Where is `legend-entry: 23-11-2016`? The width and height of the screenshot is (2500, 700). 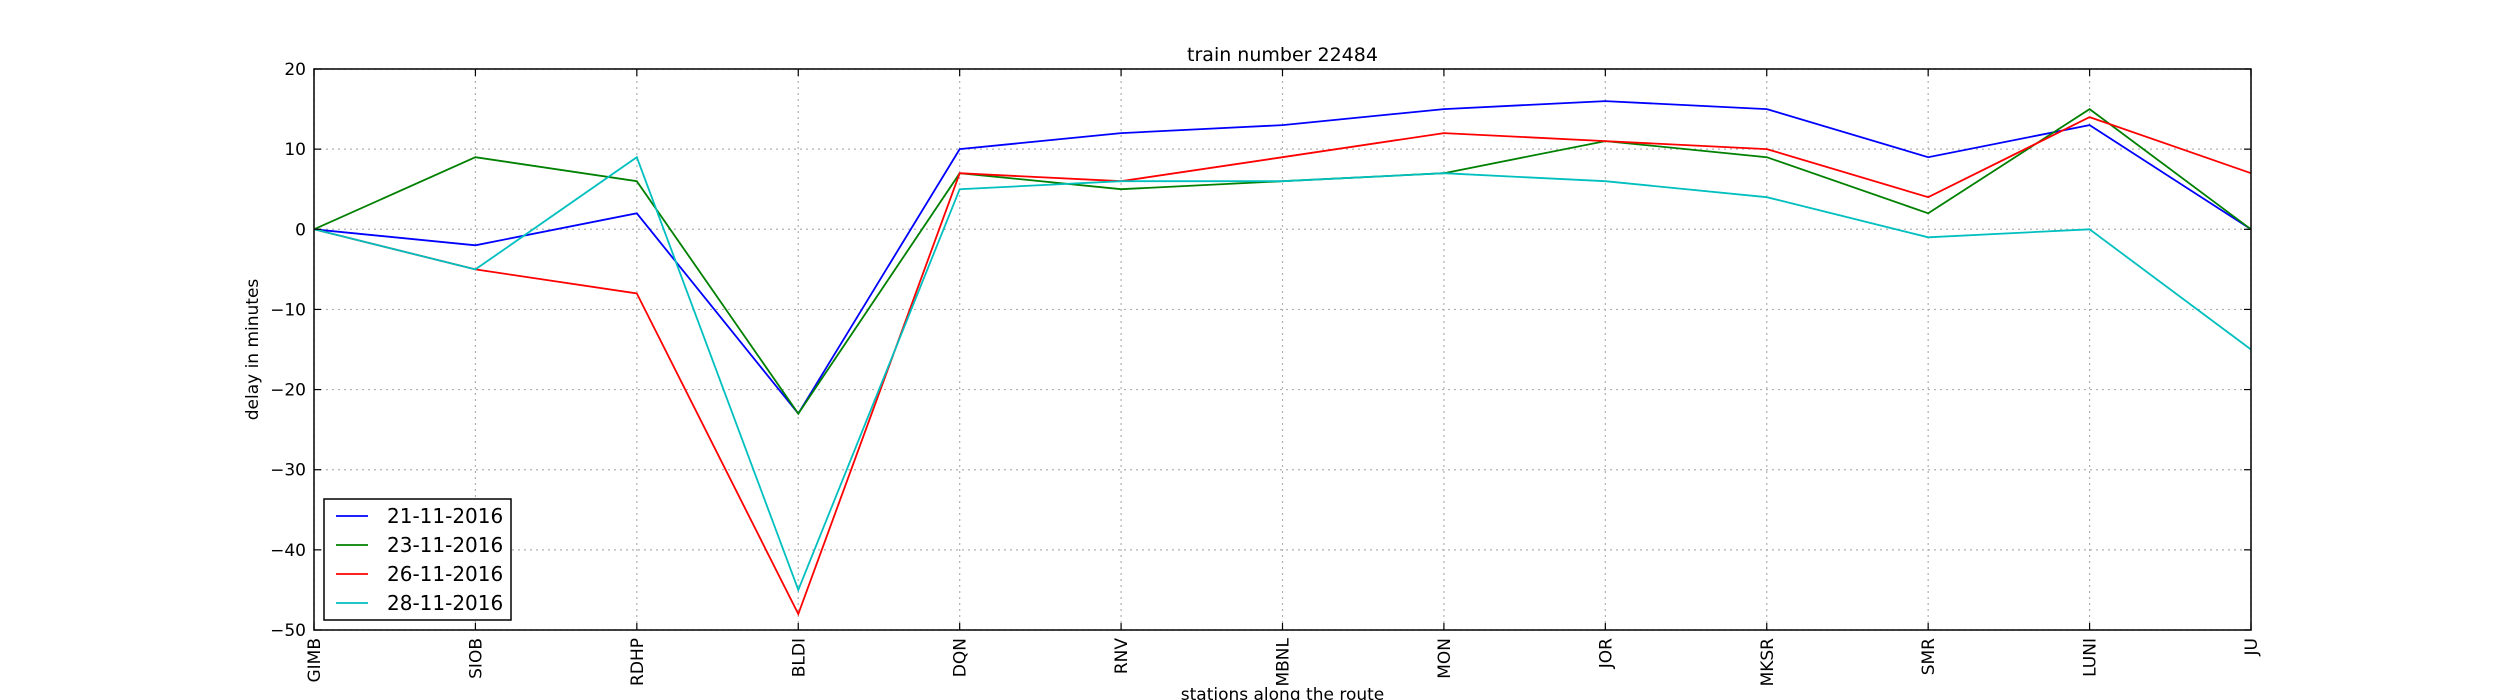
legend-entry: 23-11-2016 is located at coordinates (445, 545).